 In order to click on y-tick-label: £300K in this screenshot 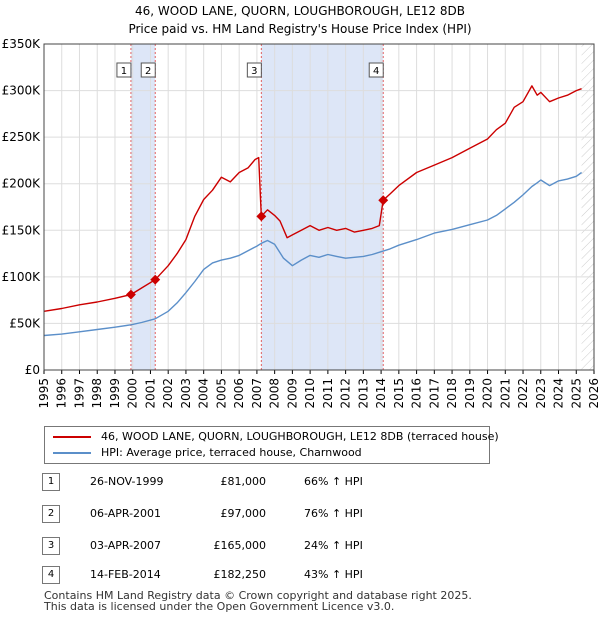, I will do `click(22, 91)`.